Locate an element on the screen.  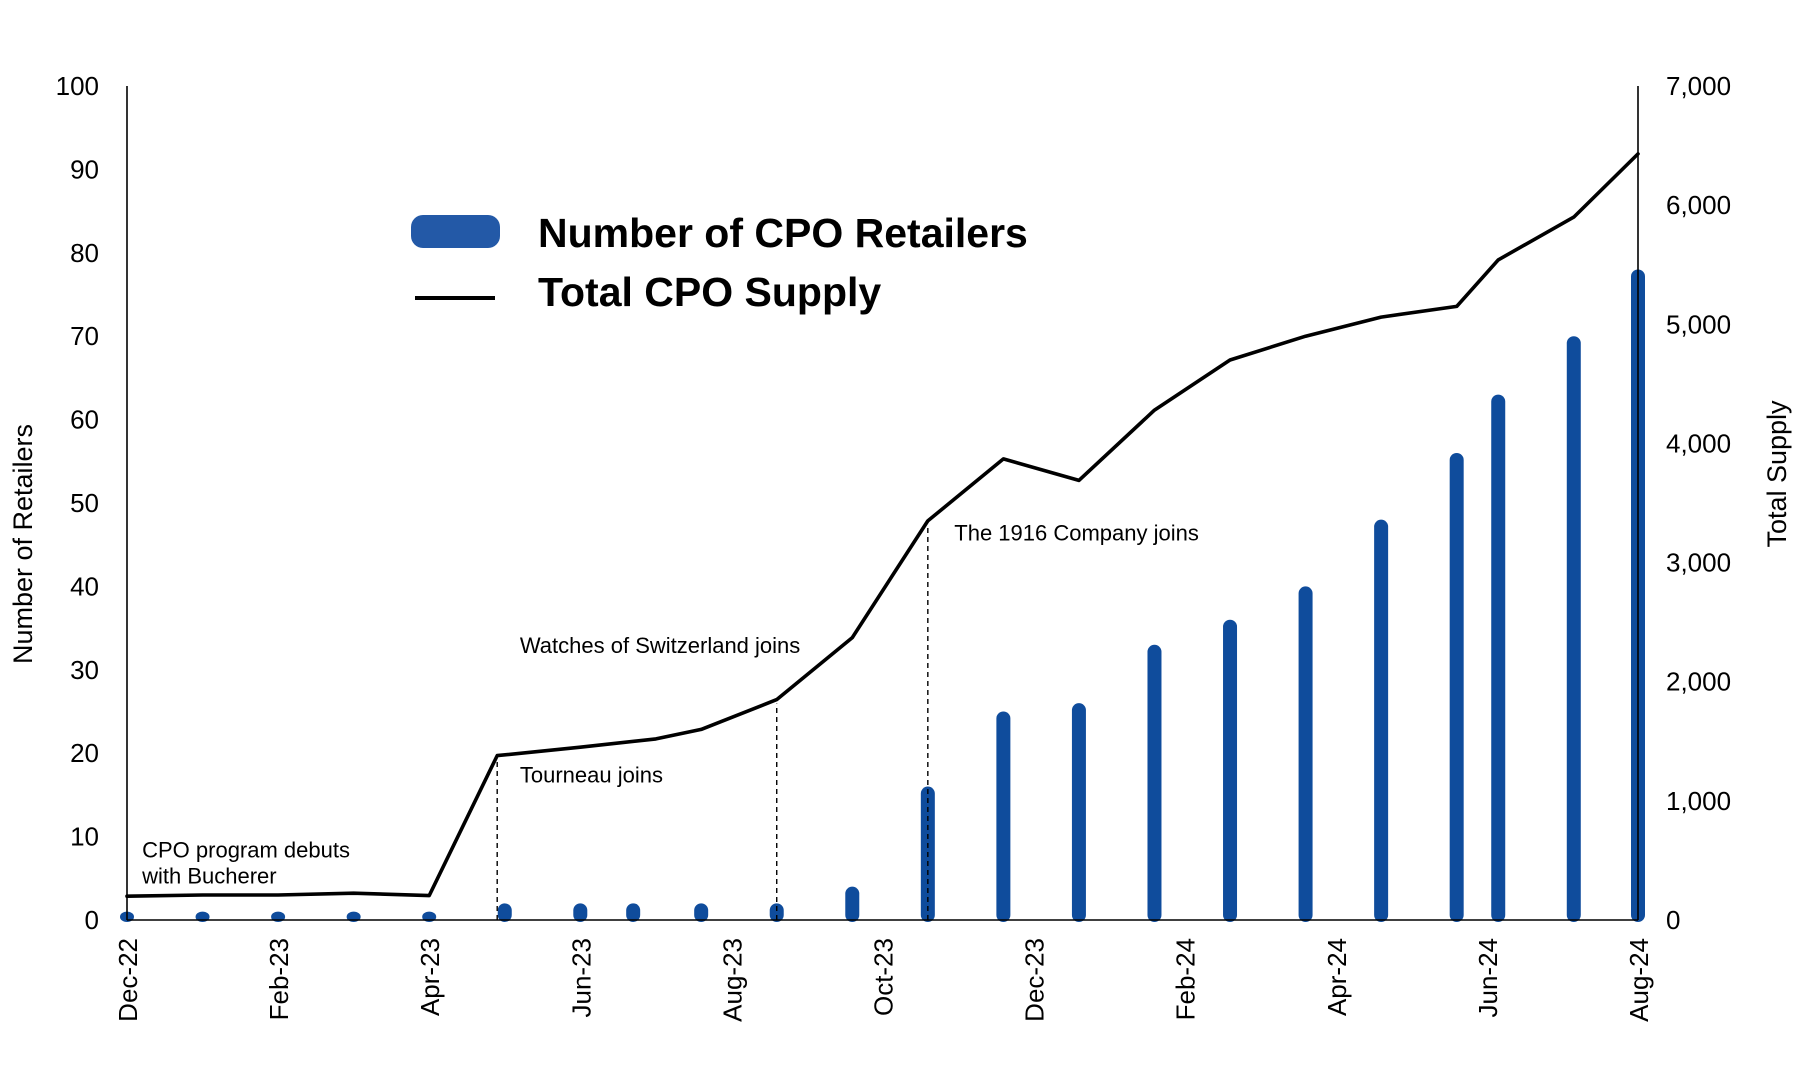
left-tick-label-4: 40 is located at coordinates (84, 586).